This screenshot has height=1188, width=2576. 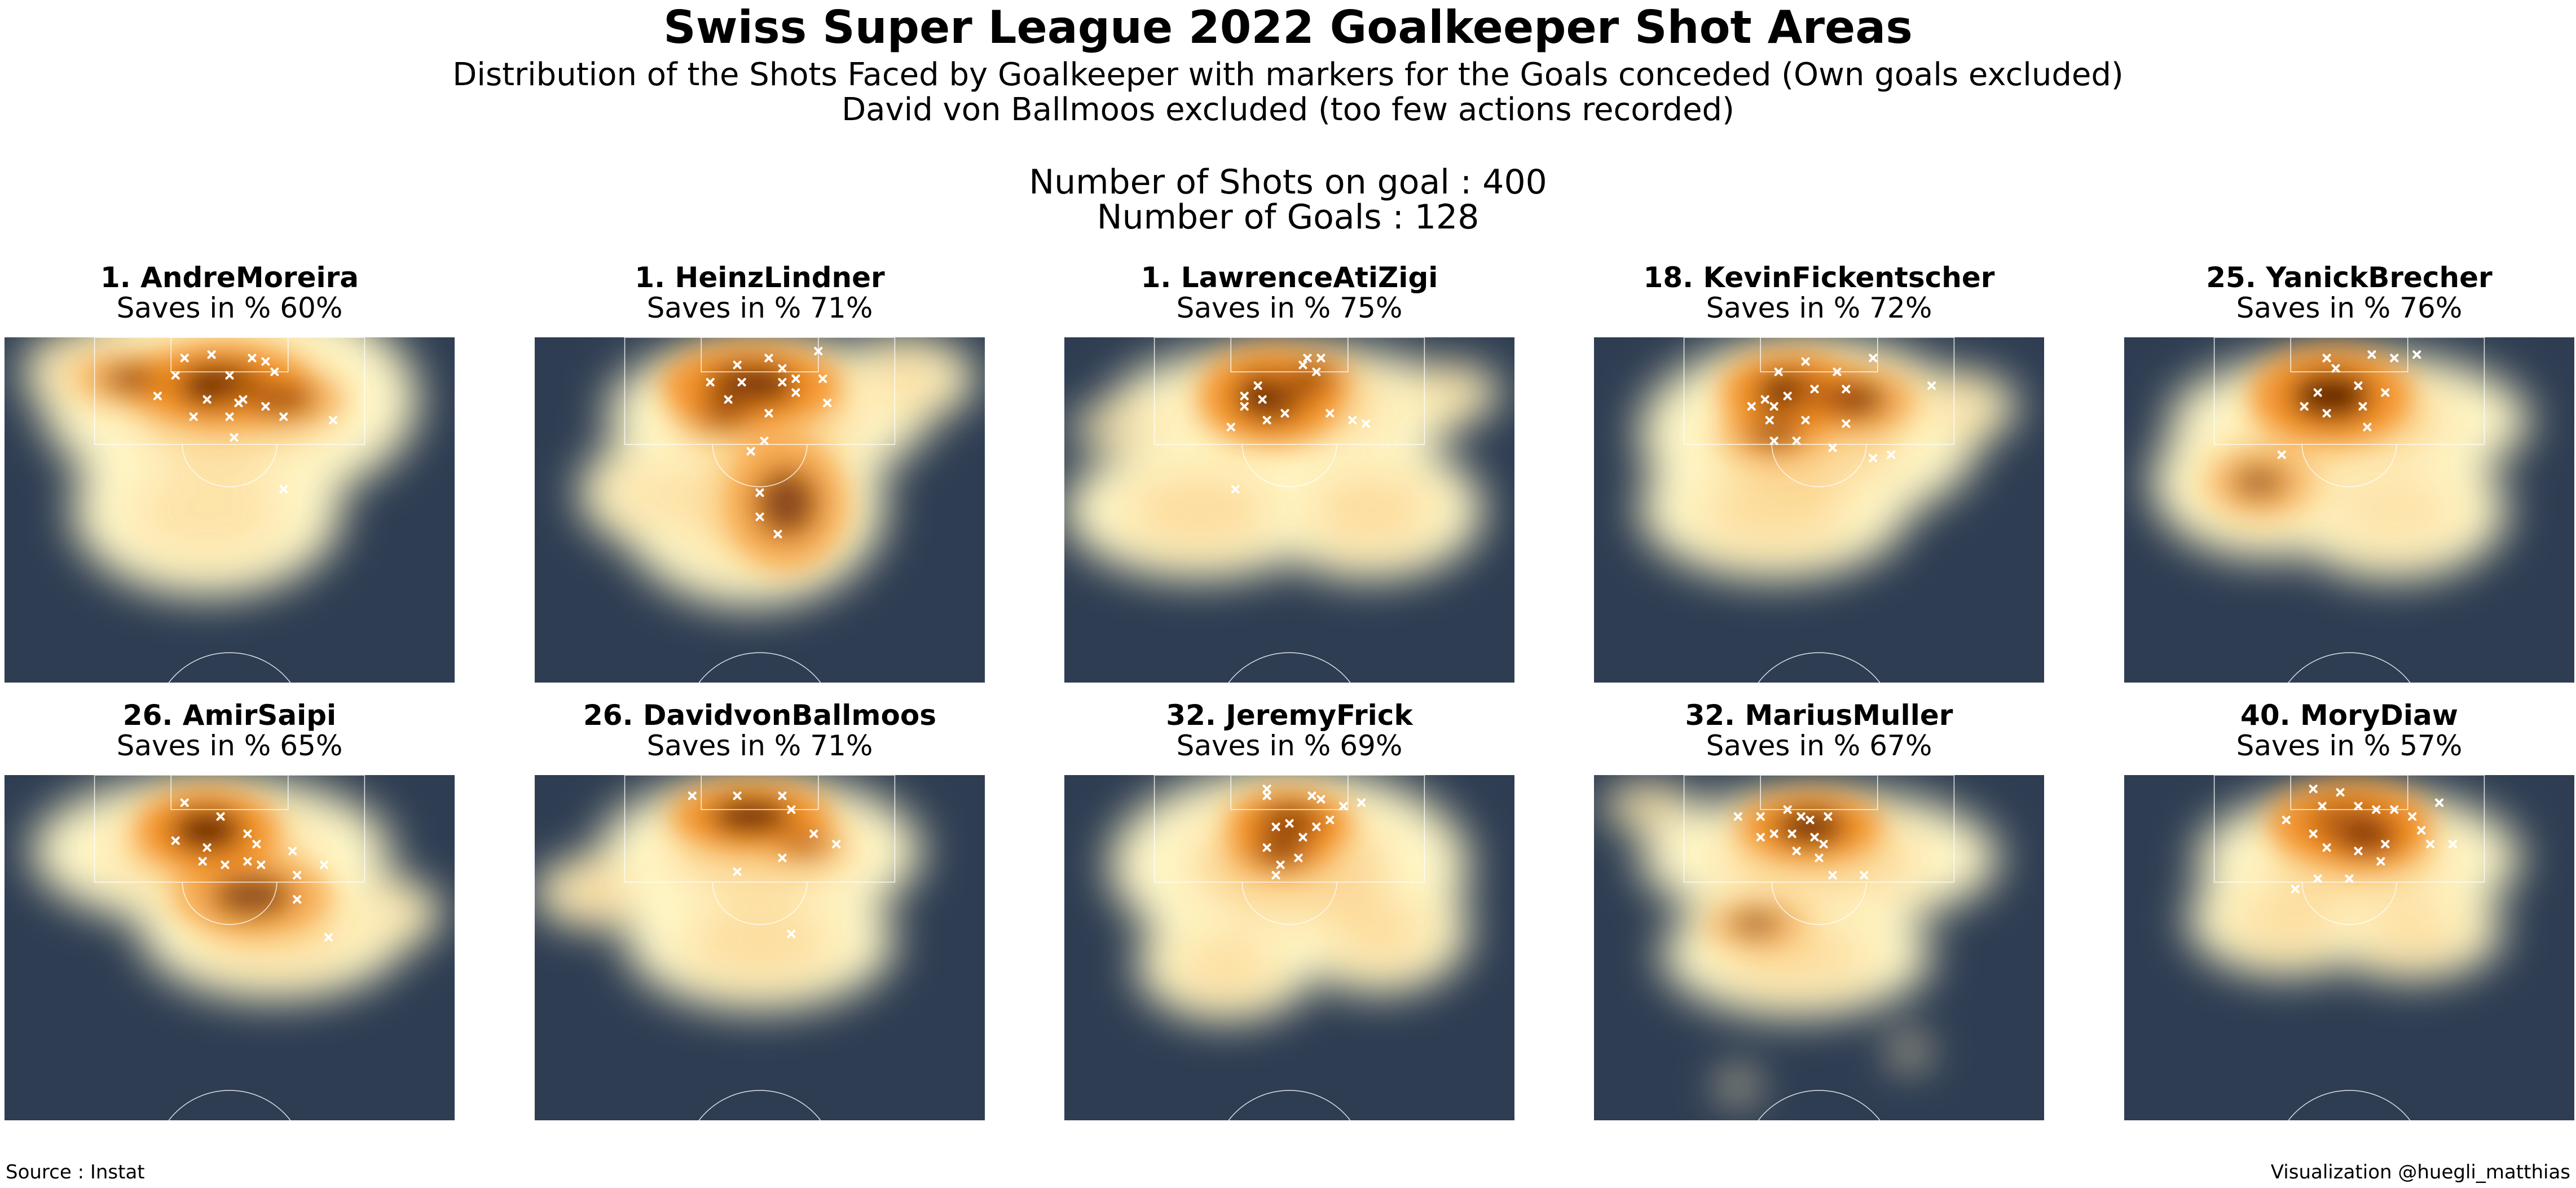 I want to click on goal-markers, so click(x=2349, y=404).